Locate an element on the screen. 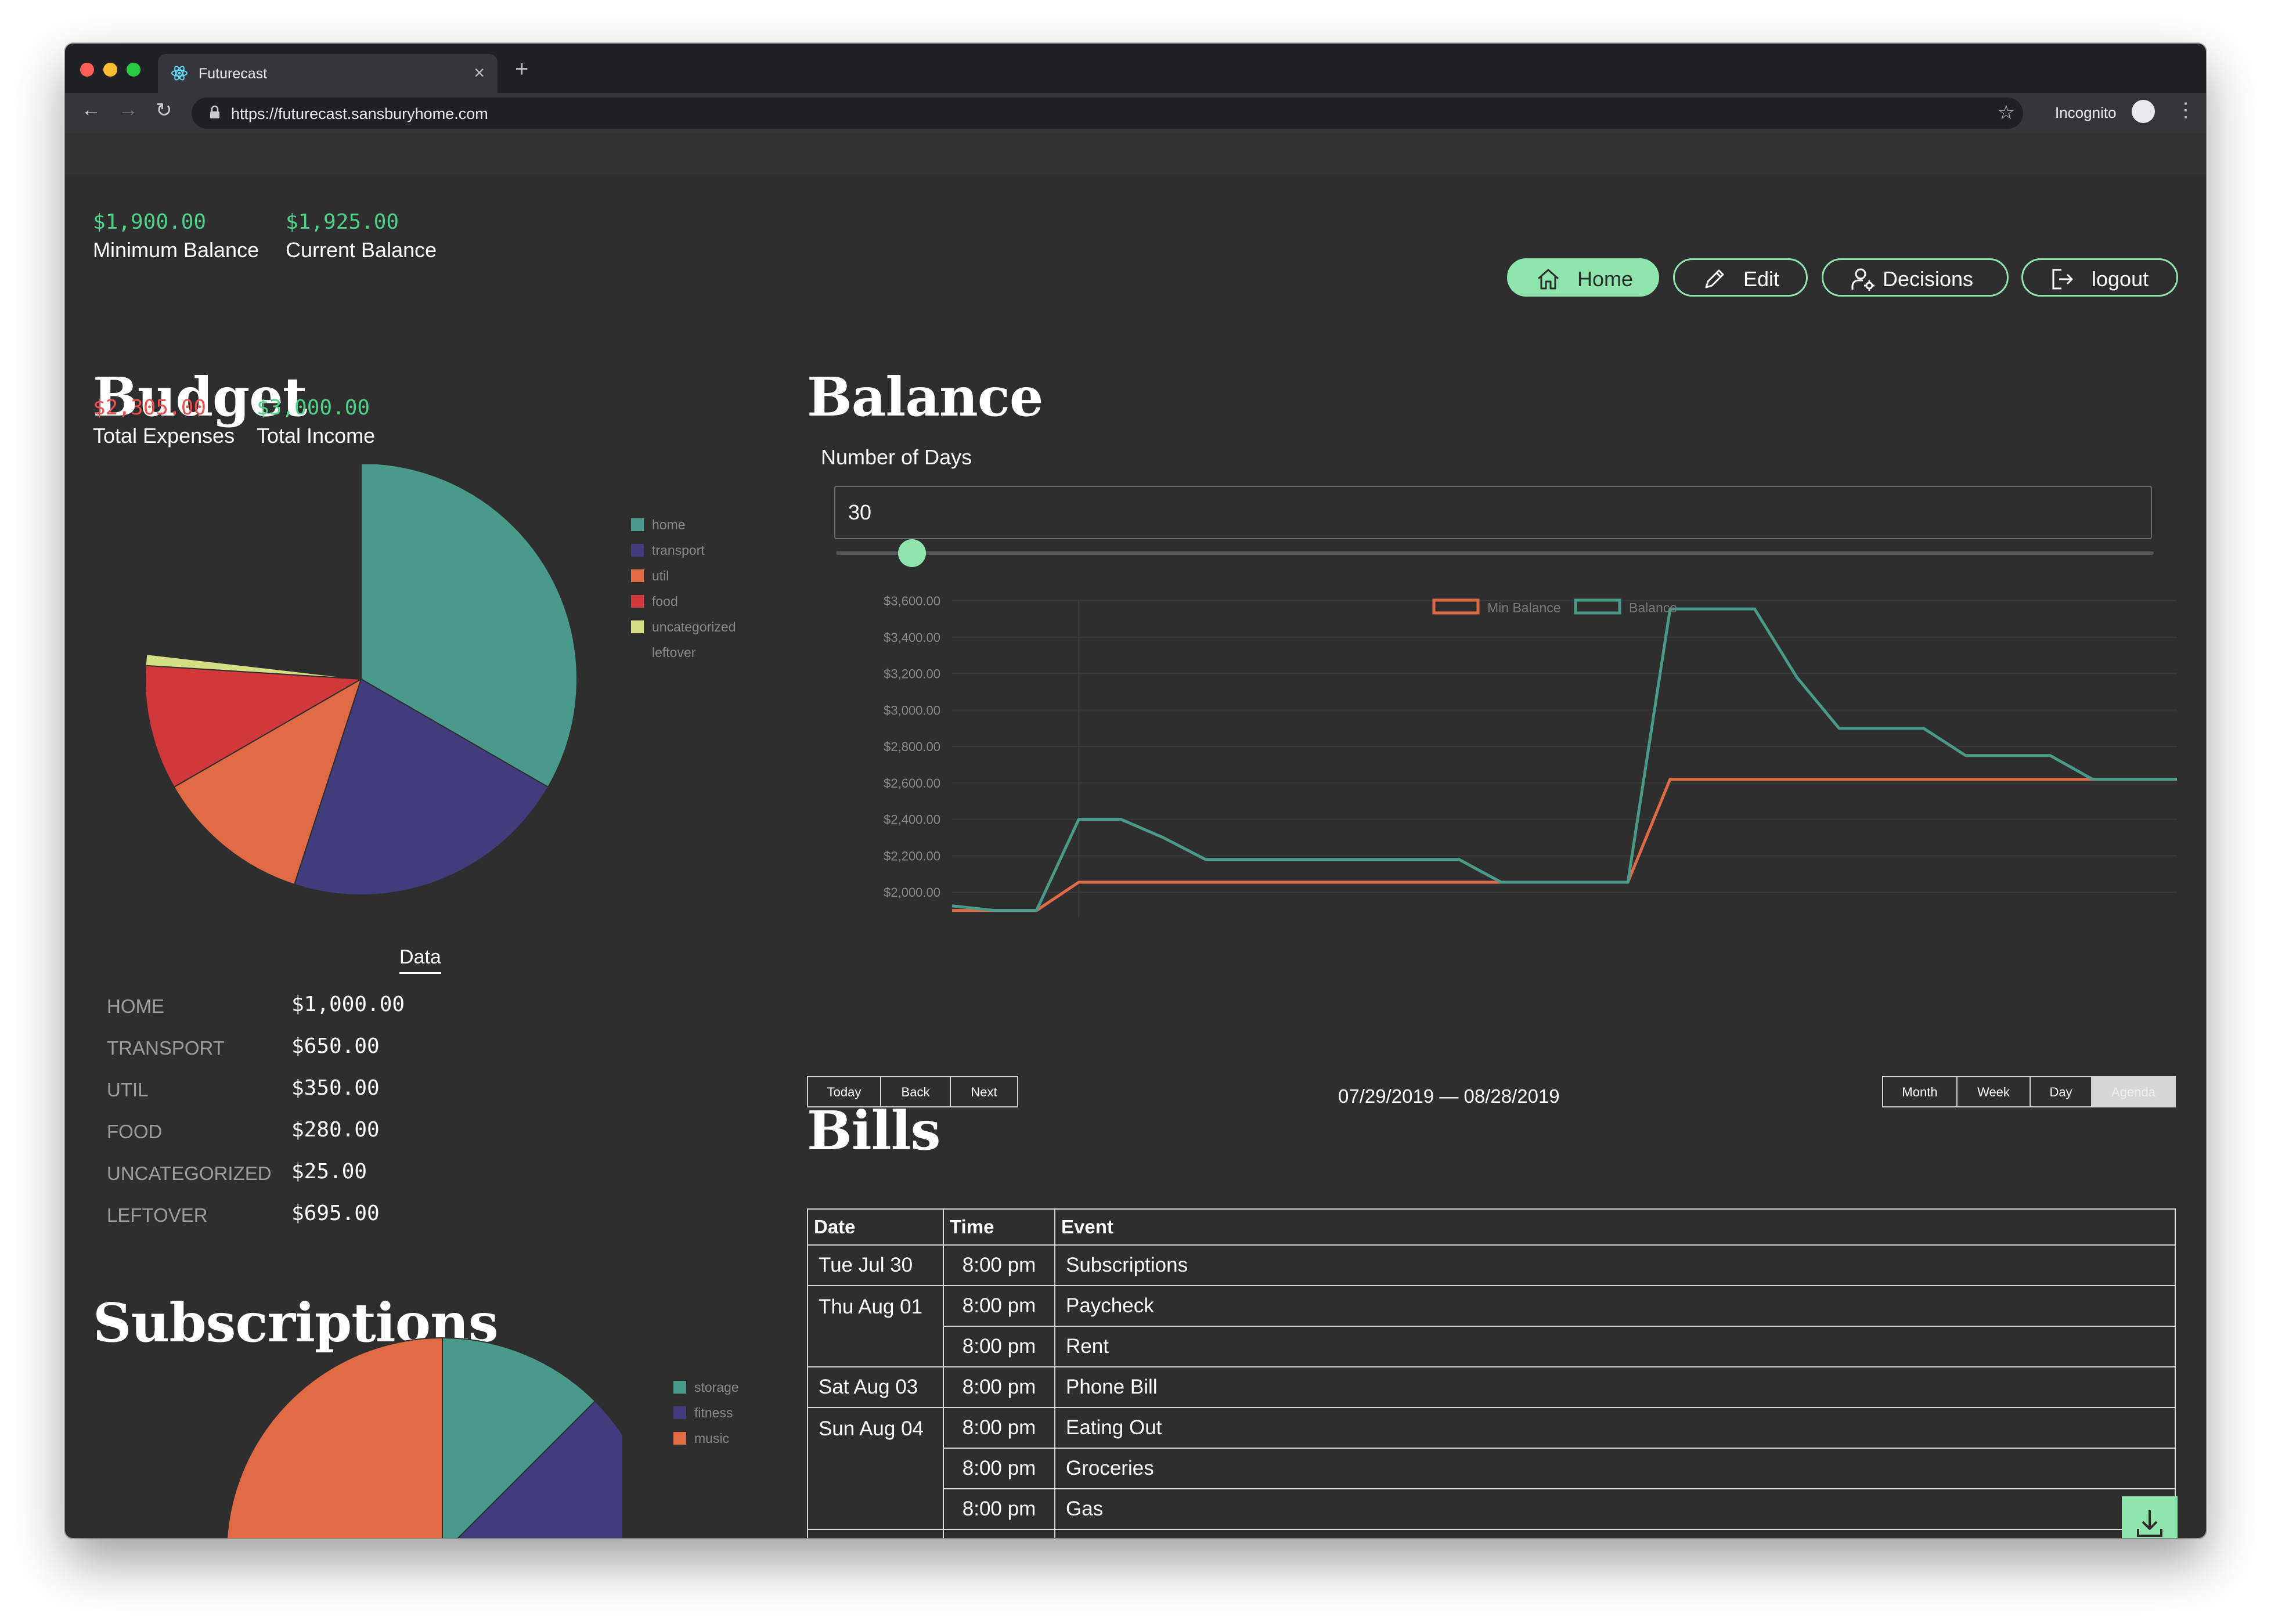  address-bar: https://futurecast.sansburyhome.com ☆ is located at coordinates (1108, 113).